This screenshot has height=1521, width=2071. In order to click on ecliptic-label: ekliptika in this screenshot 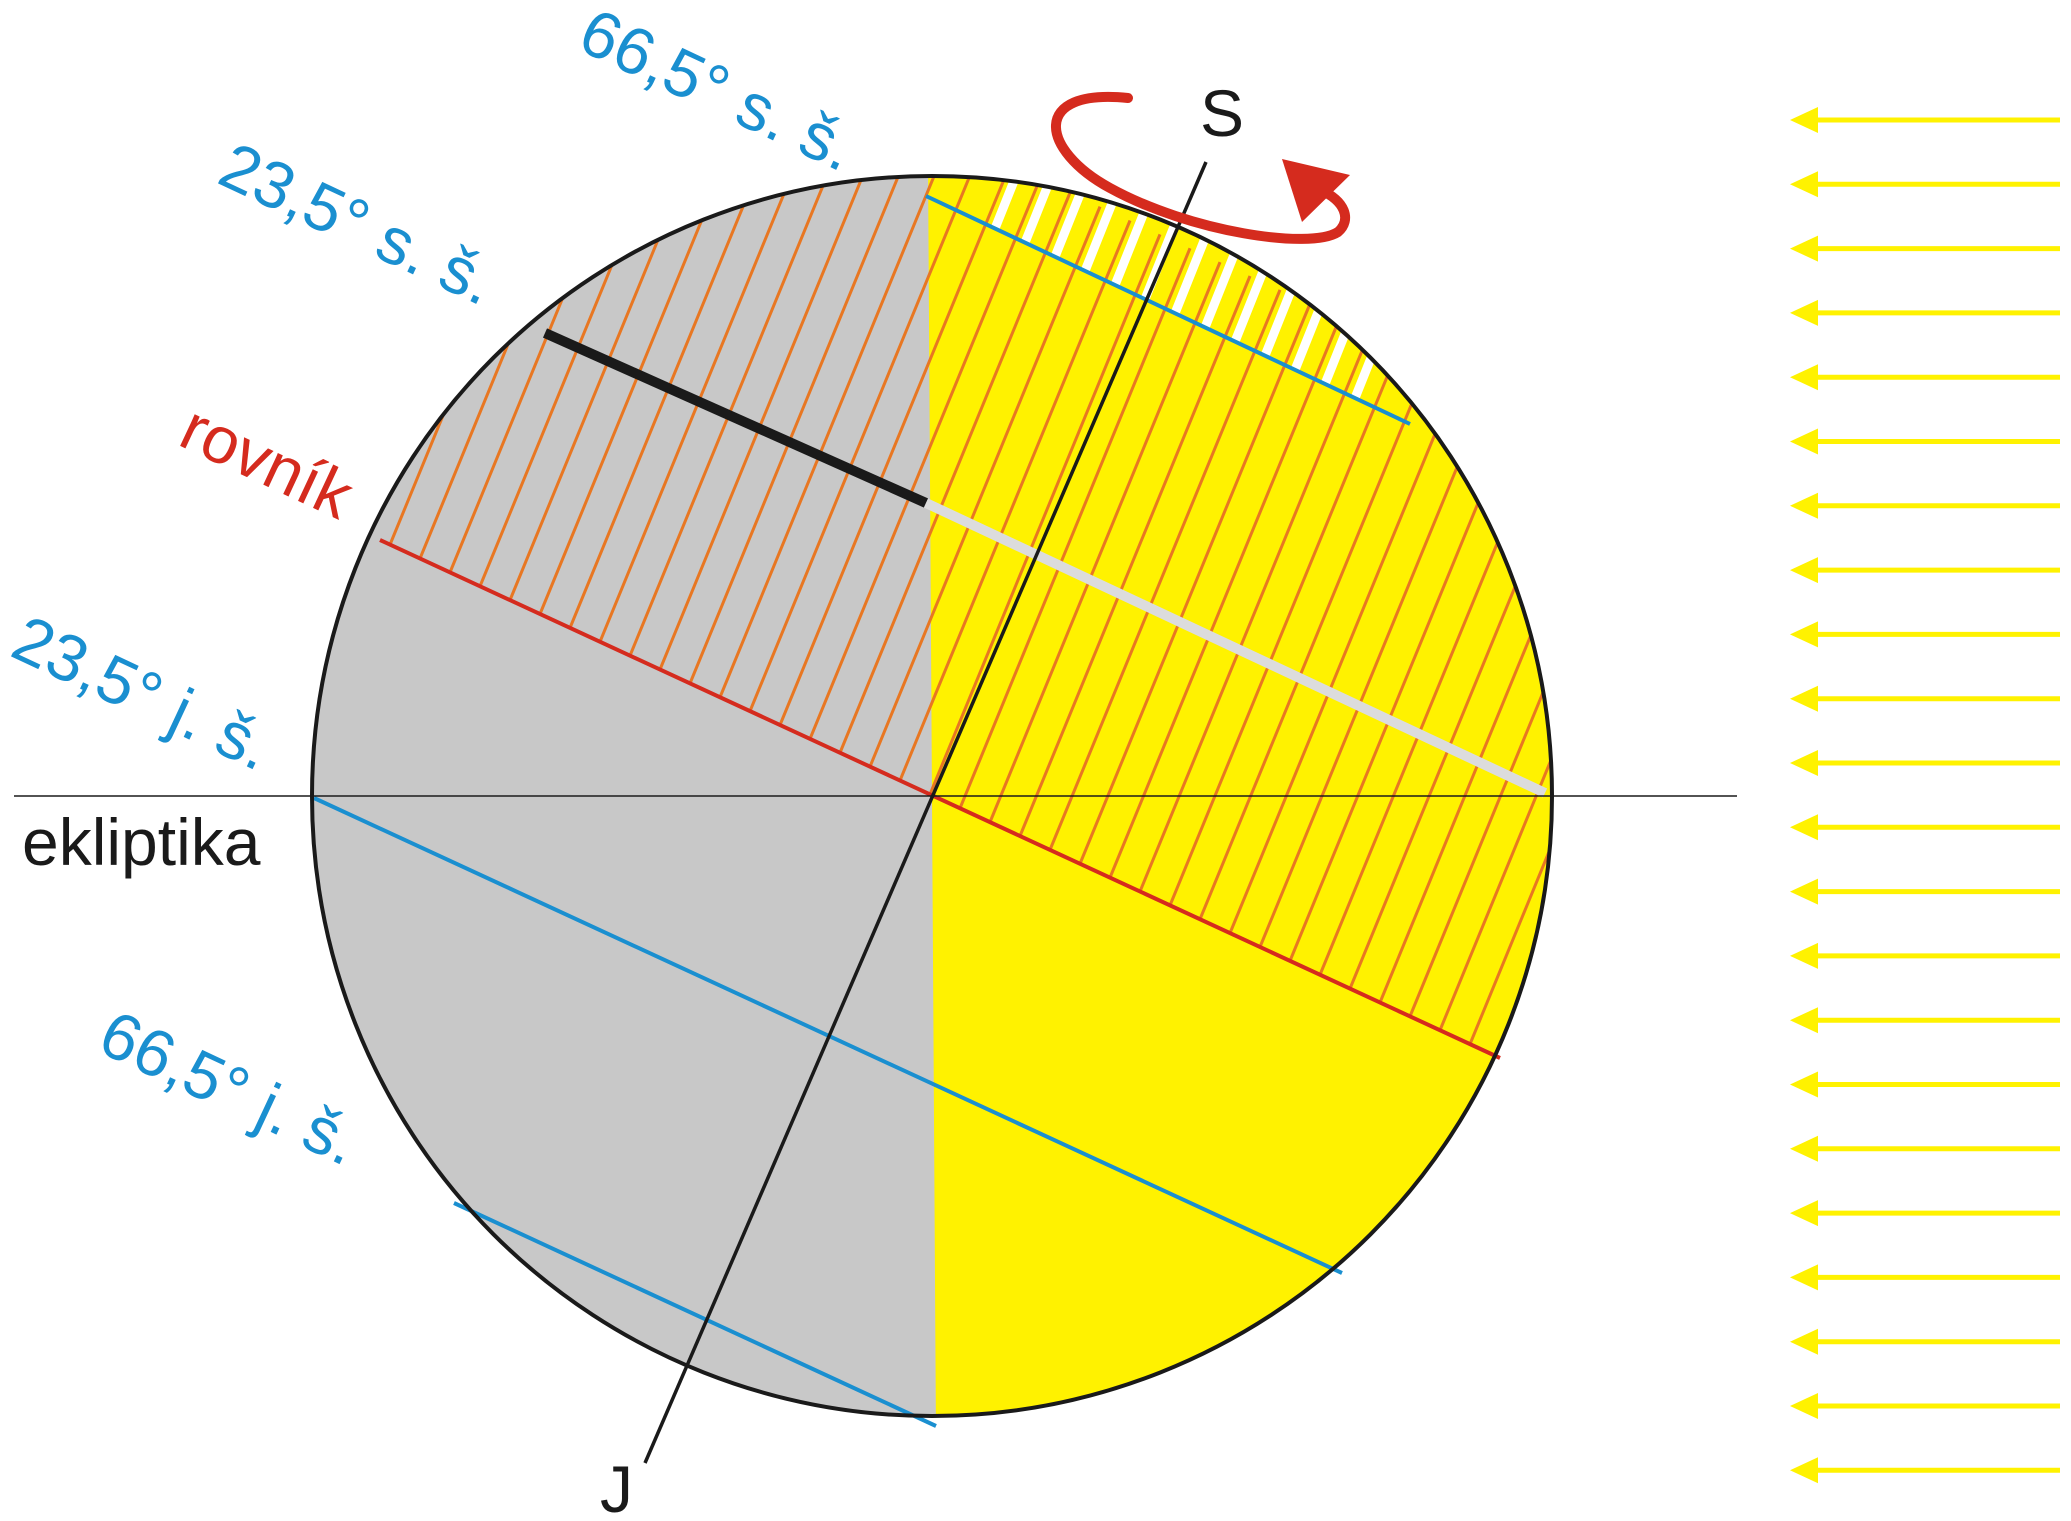, I will do `click(141, 842)`.